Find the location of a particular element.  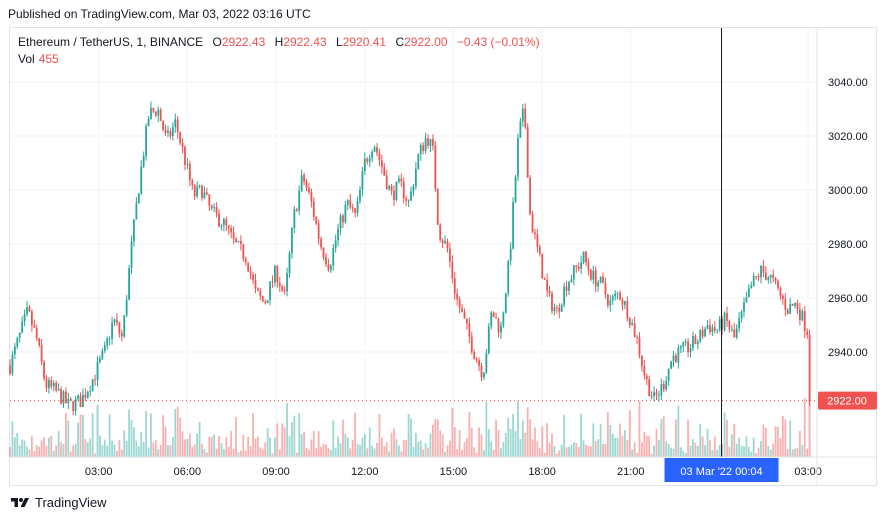

last-price-box is located at coordinates (847, 400).